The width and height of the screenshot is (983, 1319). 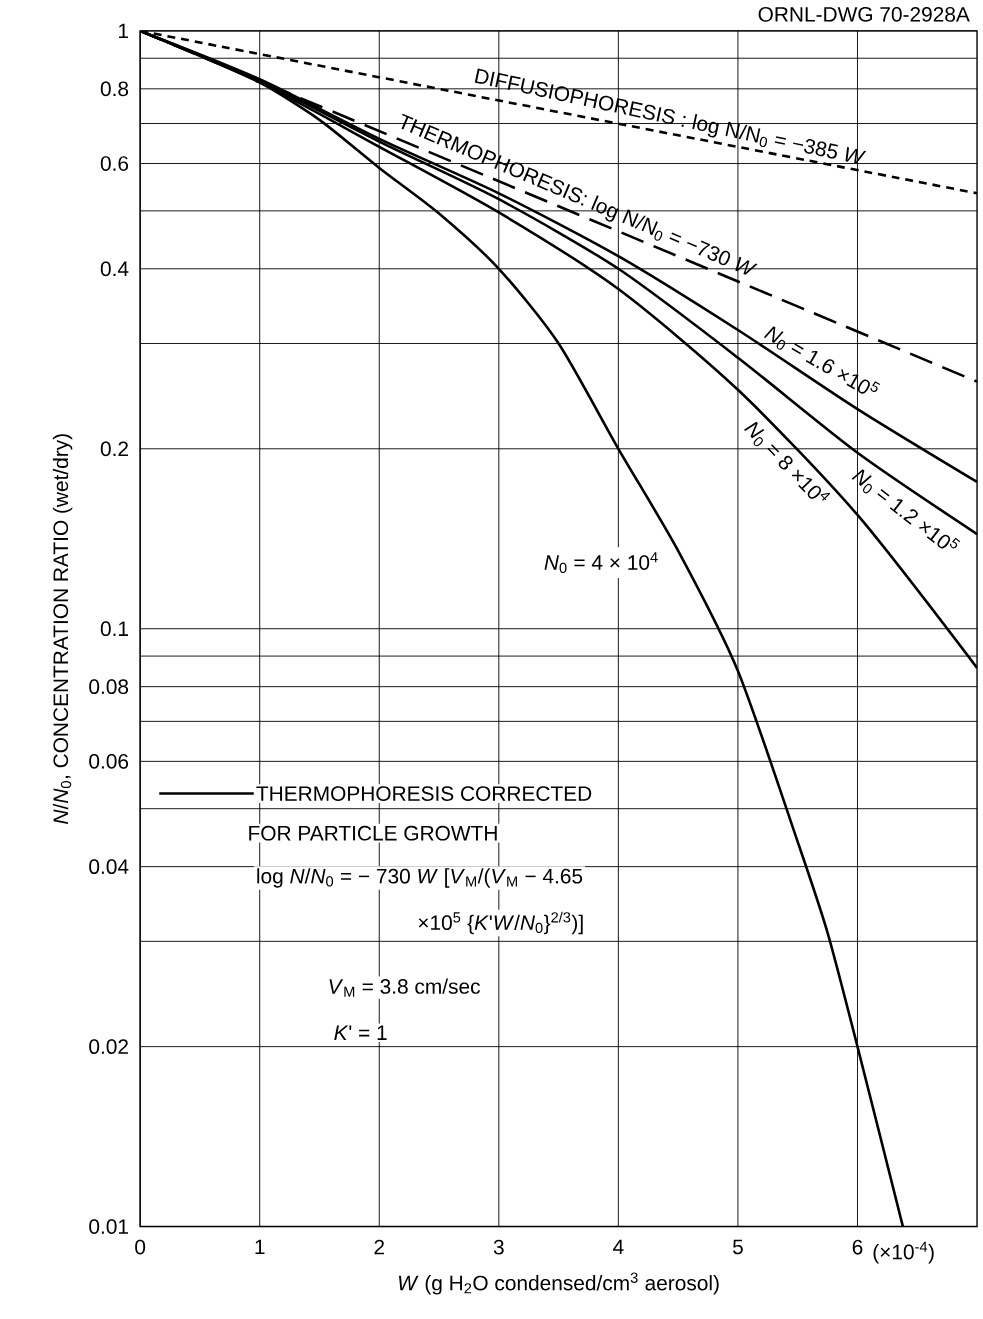 What do you see at coordinates (114, 89) in the screenshot?
I see `y-tick-label: 0.8` at bounding box center [114, 89].